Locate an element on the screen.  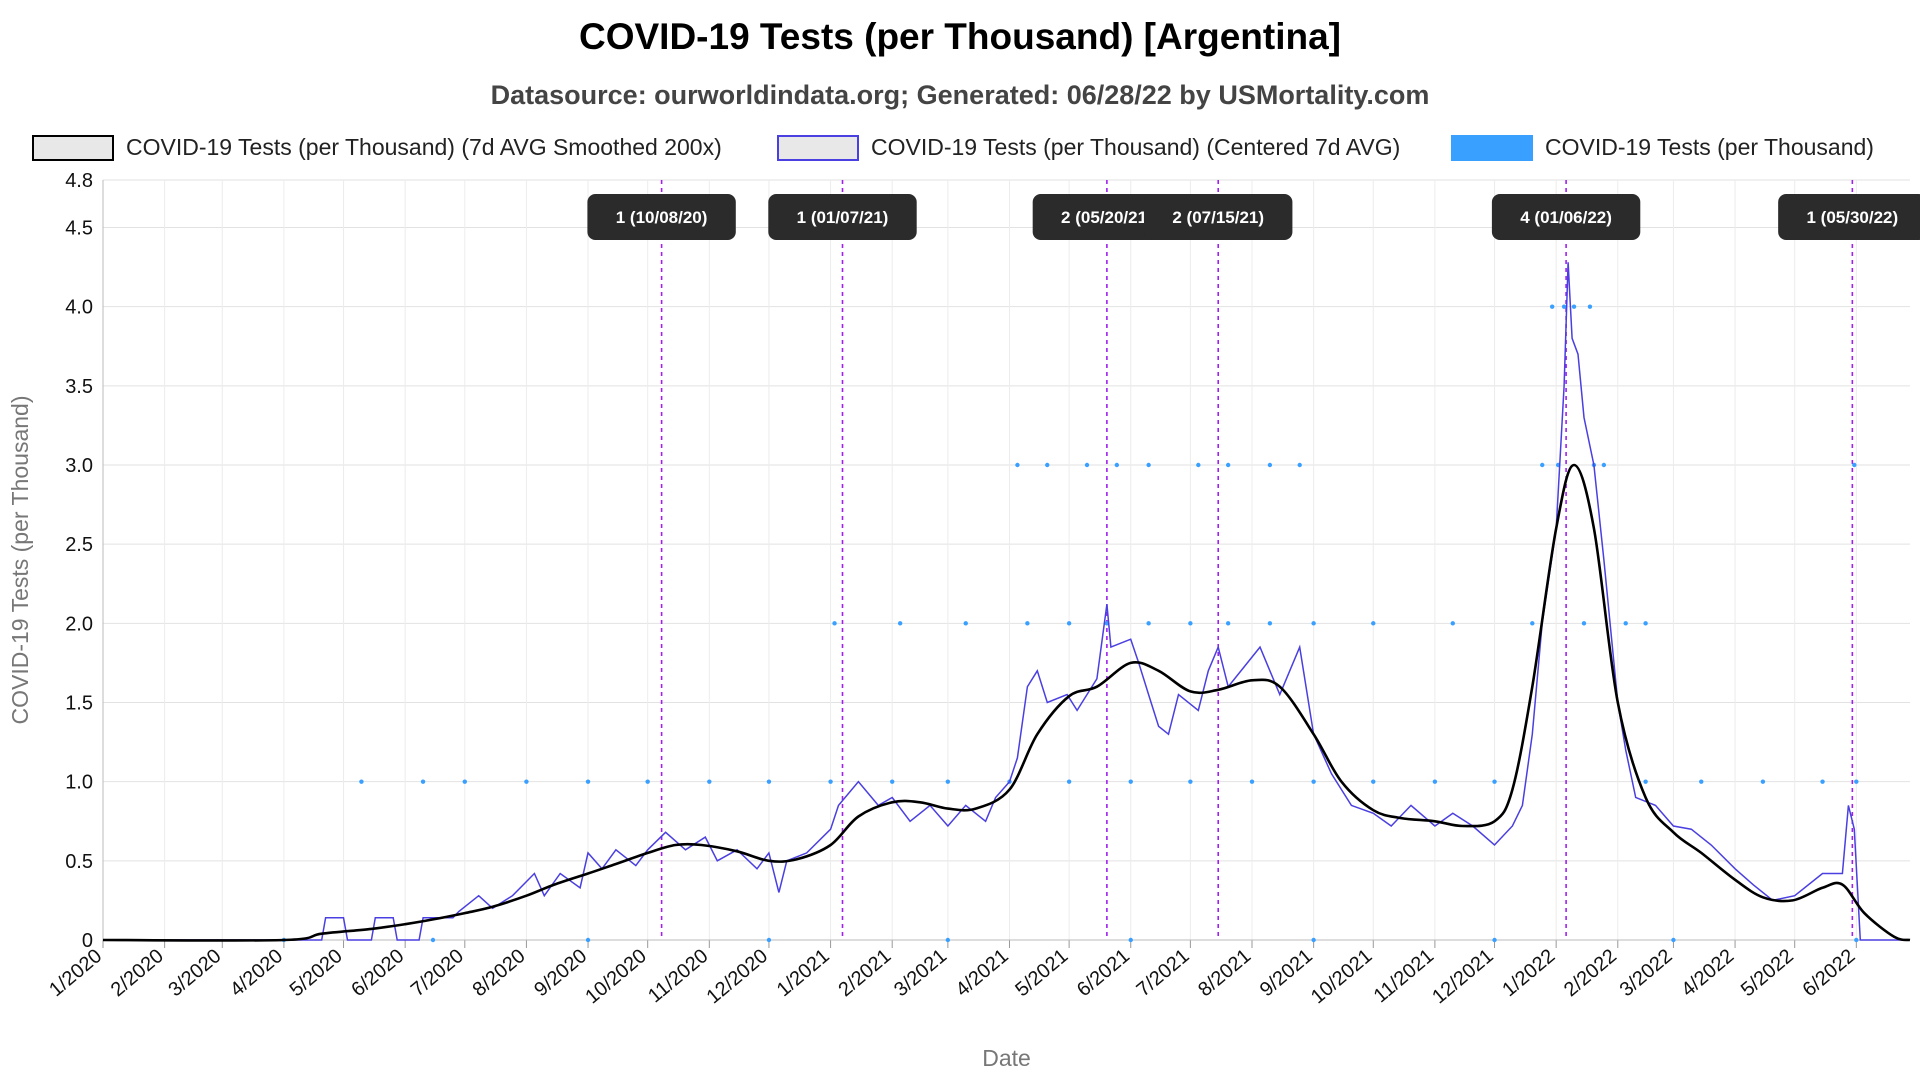
x-tick-label: 6/2020 is located at coordinates (377, 973).